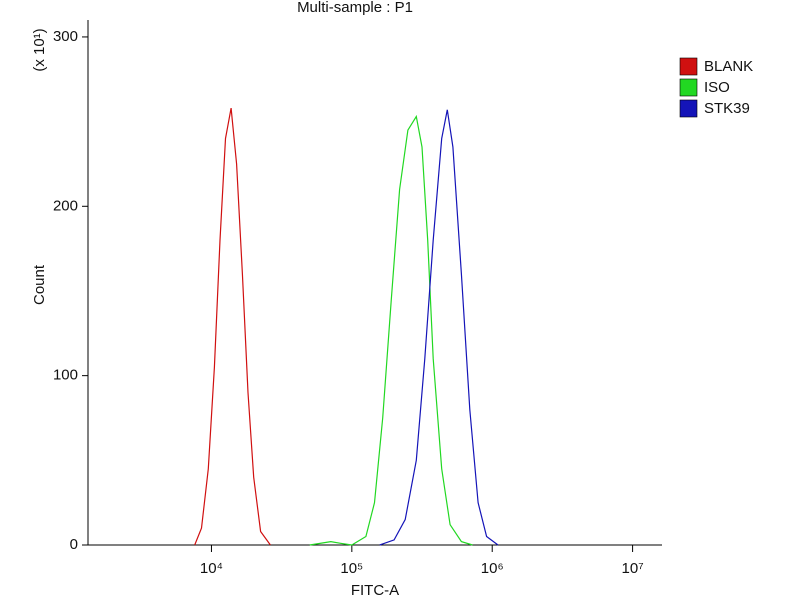 Image resolution: width=800 pixels, height=605 pixels. I want to click on x-axis-label: FITC-A, so click(375, 590).